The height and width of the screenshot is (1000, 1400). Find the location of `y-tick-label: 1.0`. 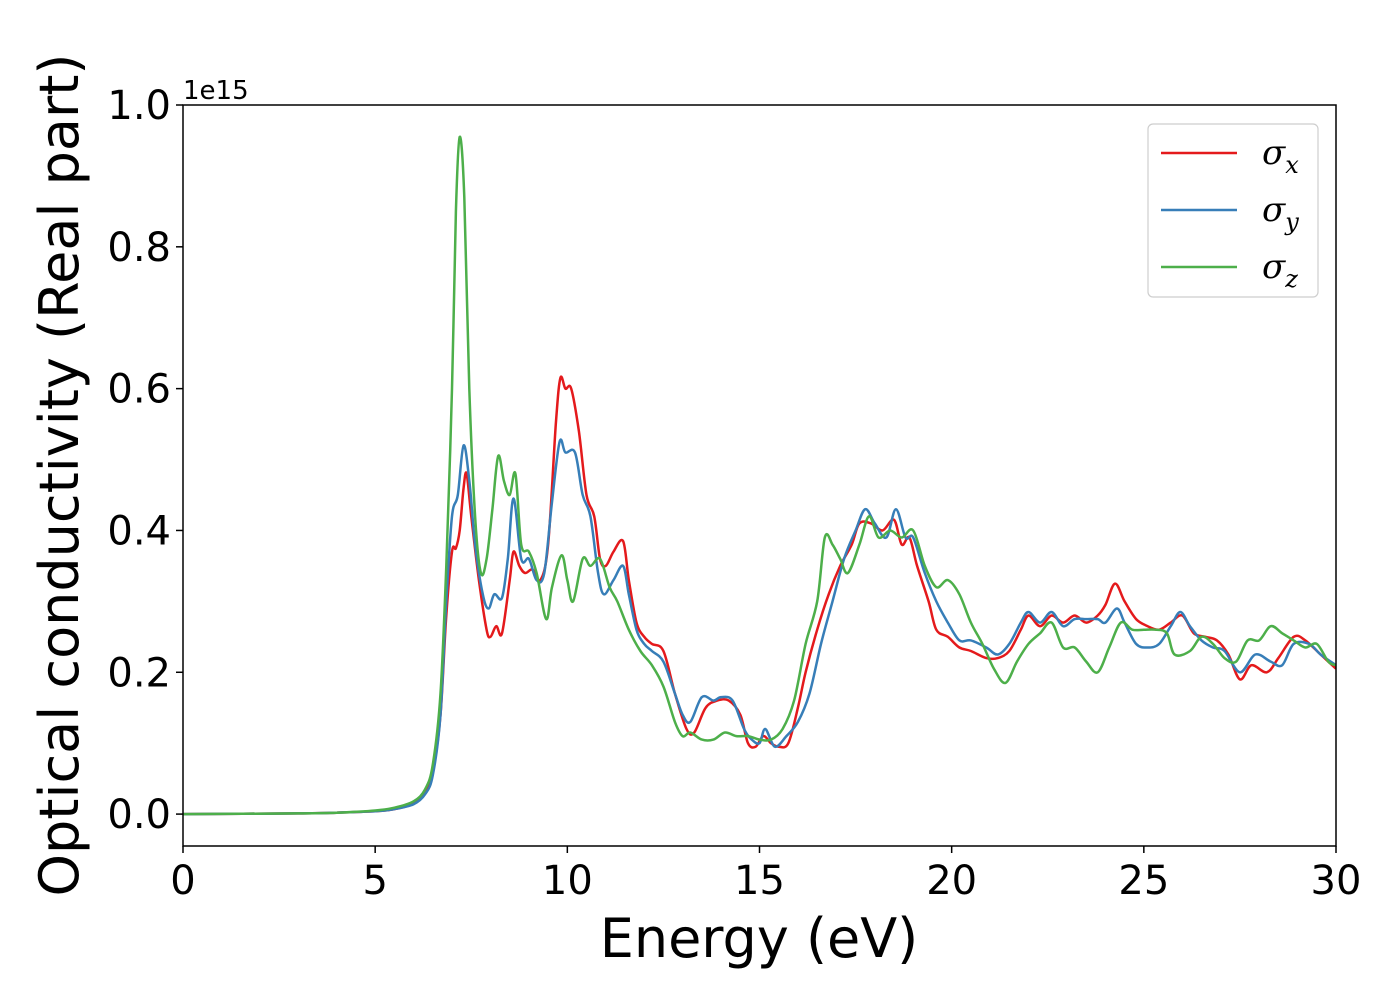

y-tick-label: 1.0 is located at coordinates (139, 106).